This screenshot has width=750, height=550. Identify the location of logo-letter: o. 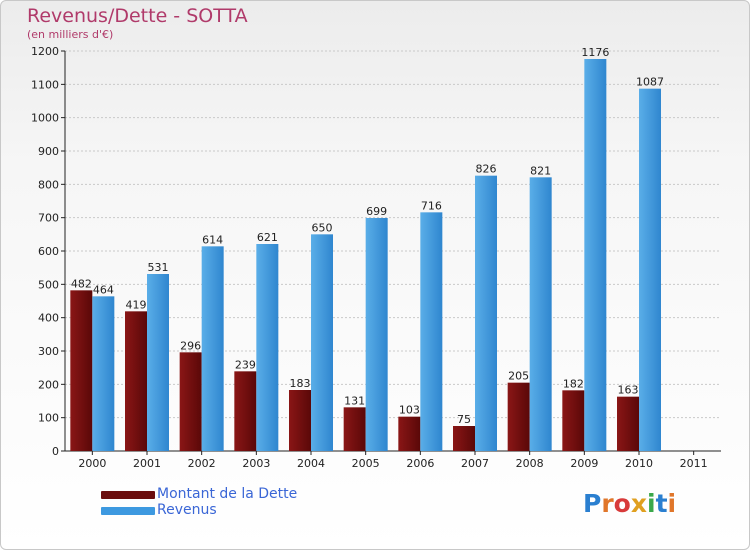
(622, 503).